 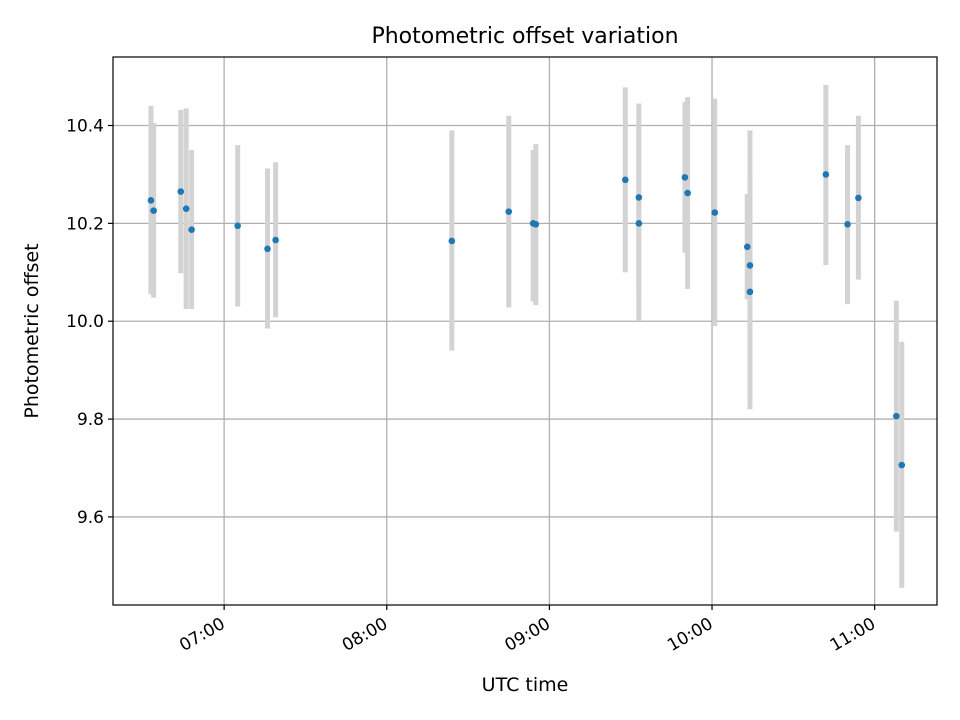 What do you see at coordinates (525, 685) in the screenshot?
I see `x-axis-label: UTC time` at bounding box center [525, 685].